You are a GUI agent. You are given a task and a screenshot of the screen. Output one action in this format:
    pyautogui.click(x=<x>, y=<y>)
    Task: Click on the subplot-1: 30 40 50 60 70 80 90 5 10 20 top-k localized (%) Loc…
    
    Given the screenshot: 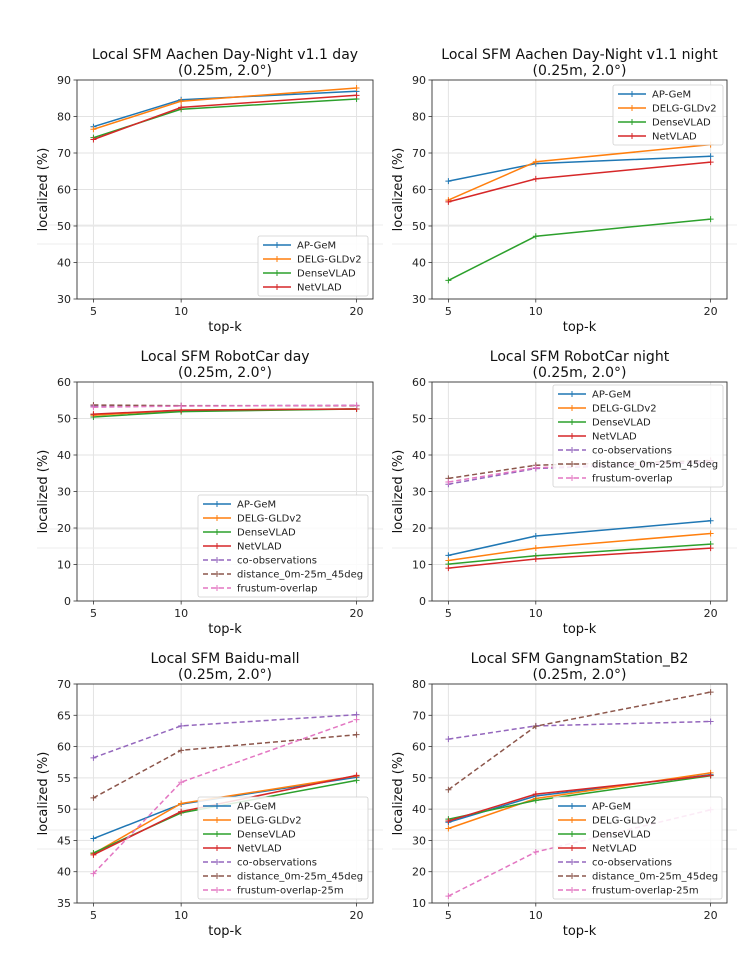 What is the action you would take?
    pyautogui.click(x=209, y=191)
    